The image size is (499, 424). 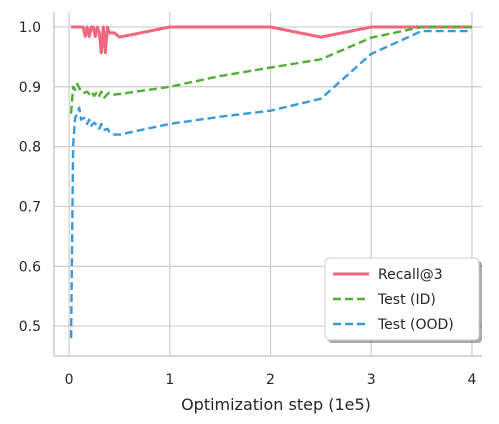 I want to click on y-tick-label: 0.7, so click(x=30, y=207).